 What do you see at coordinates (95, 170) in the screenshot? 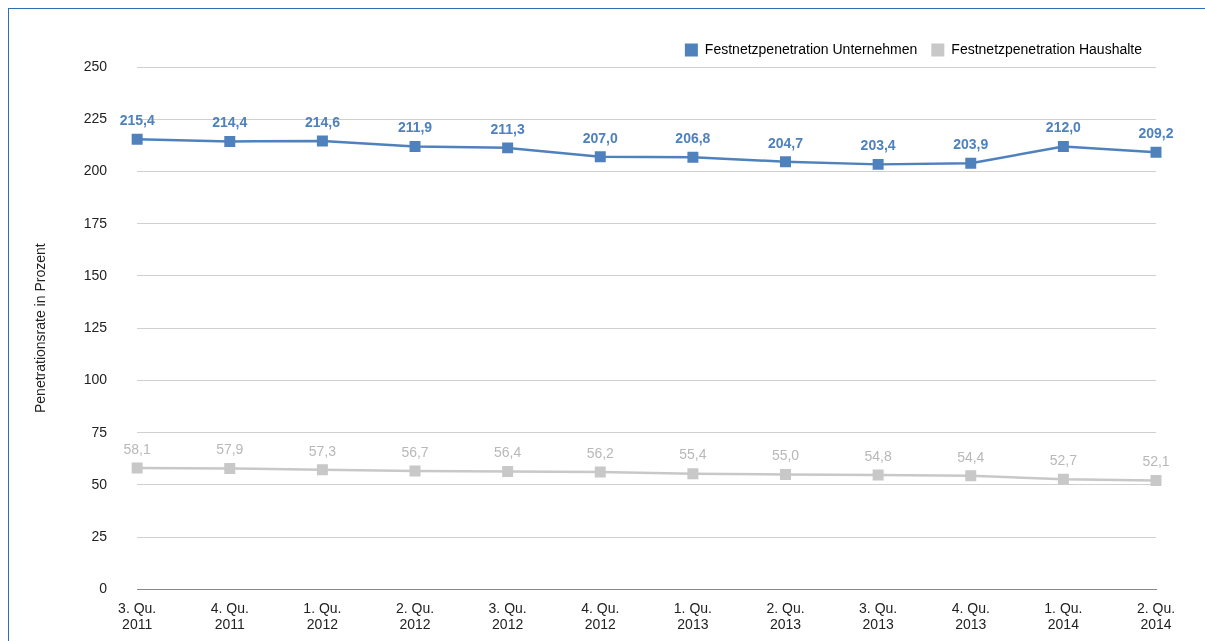
I see `y-tick-label: 200` at bounding box center [95, 170].